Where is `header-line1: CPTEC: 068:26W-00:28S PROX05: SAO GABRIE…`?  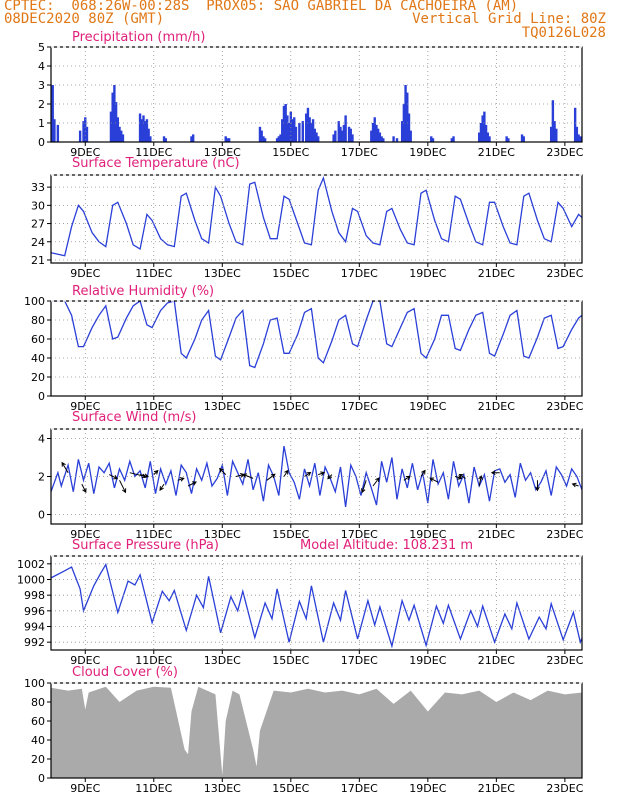 header-line1: CPTEC: 068:26W-00:28S PROX05: SAO GABRIE… is located at coordinates (261, 7).